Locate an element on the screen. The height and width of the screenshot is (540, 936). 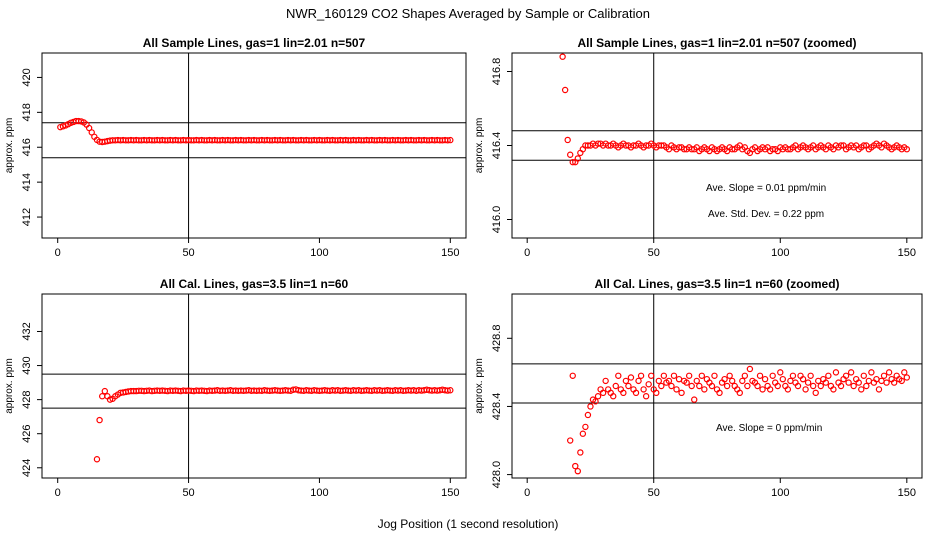
y-tick-label: 428 is located at coordinates (27, 399).